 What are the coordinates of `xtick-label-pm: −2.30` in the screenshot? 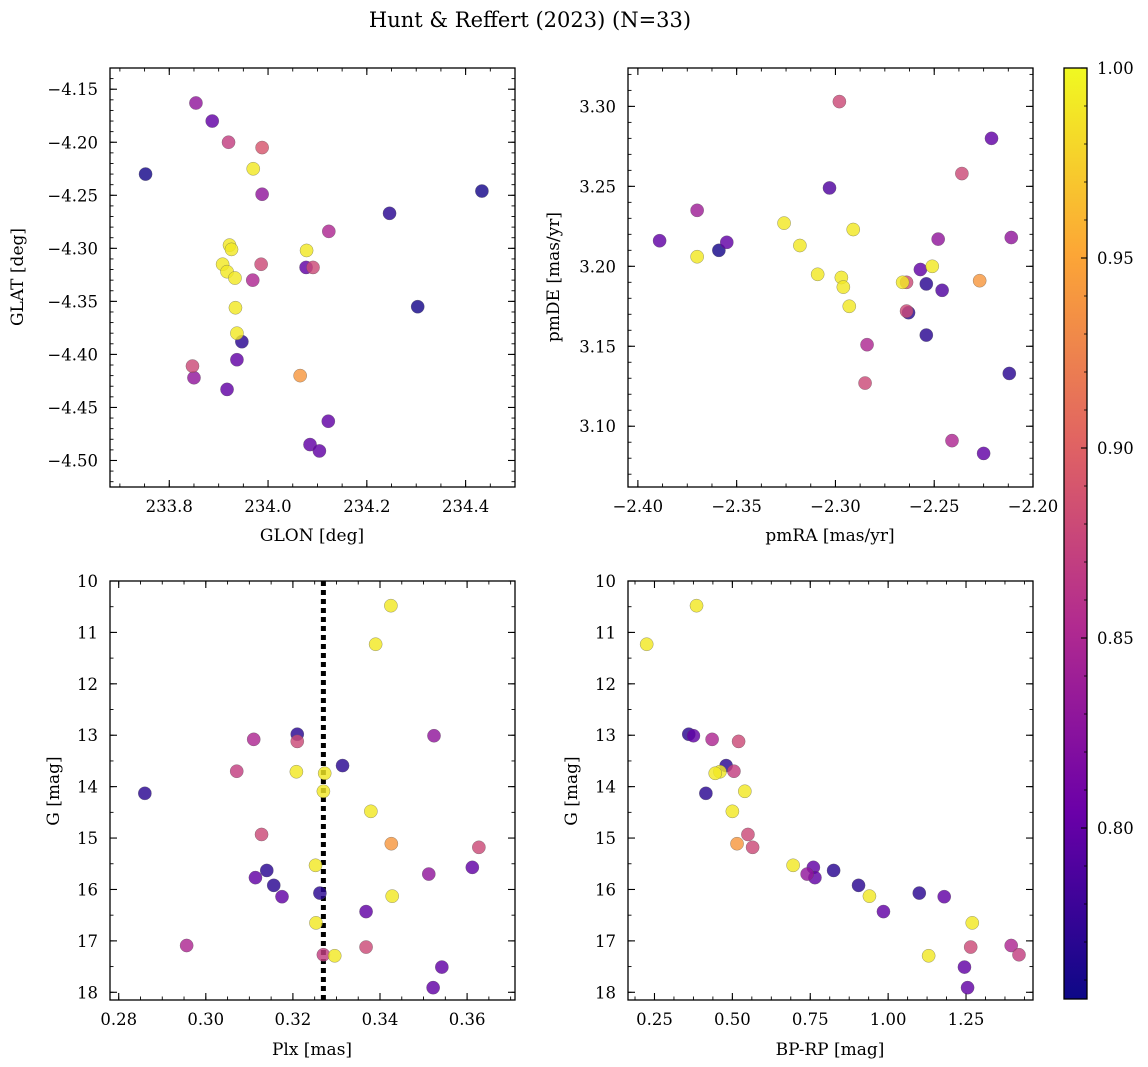 It's located at (835, 506).